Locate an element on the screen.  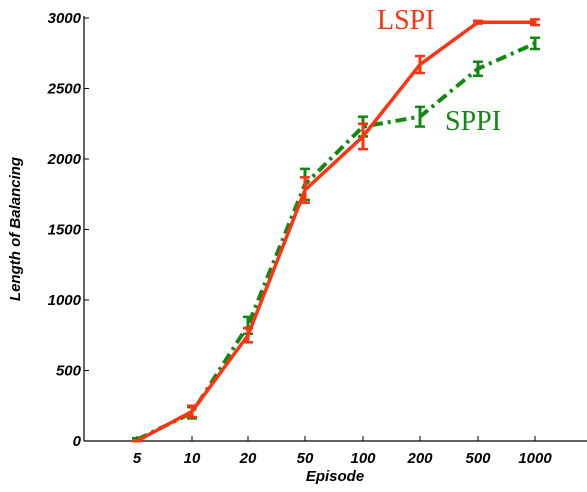
x-tick-label: 10 is located at coordinates (192, 458).